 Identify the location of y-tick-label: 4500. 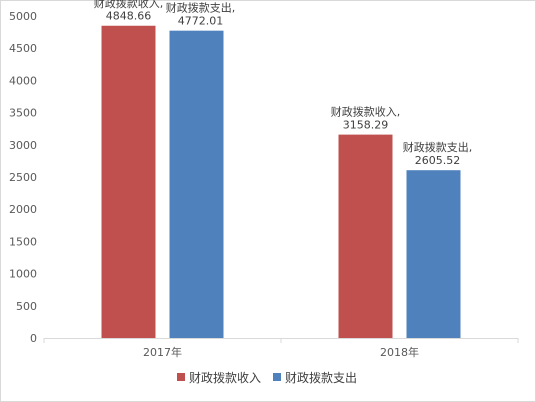
(23, 48).